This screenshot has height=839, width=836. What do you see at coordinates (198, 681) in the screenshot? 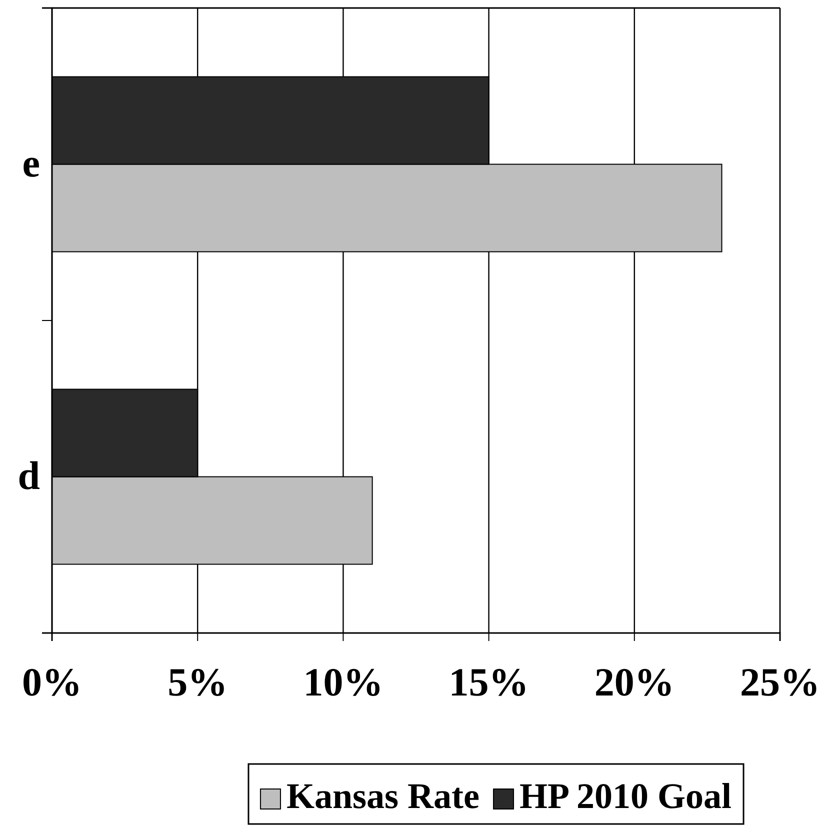
I see `x-tick-label: 5%` at bounding box center [198, 681].